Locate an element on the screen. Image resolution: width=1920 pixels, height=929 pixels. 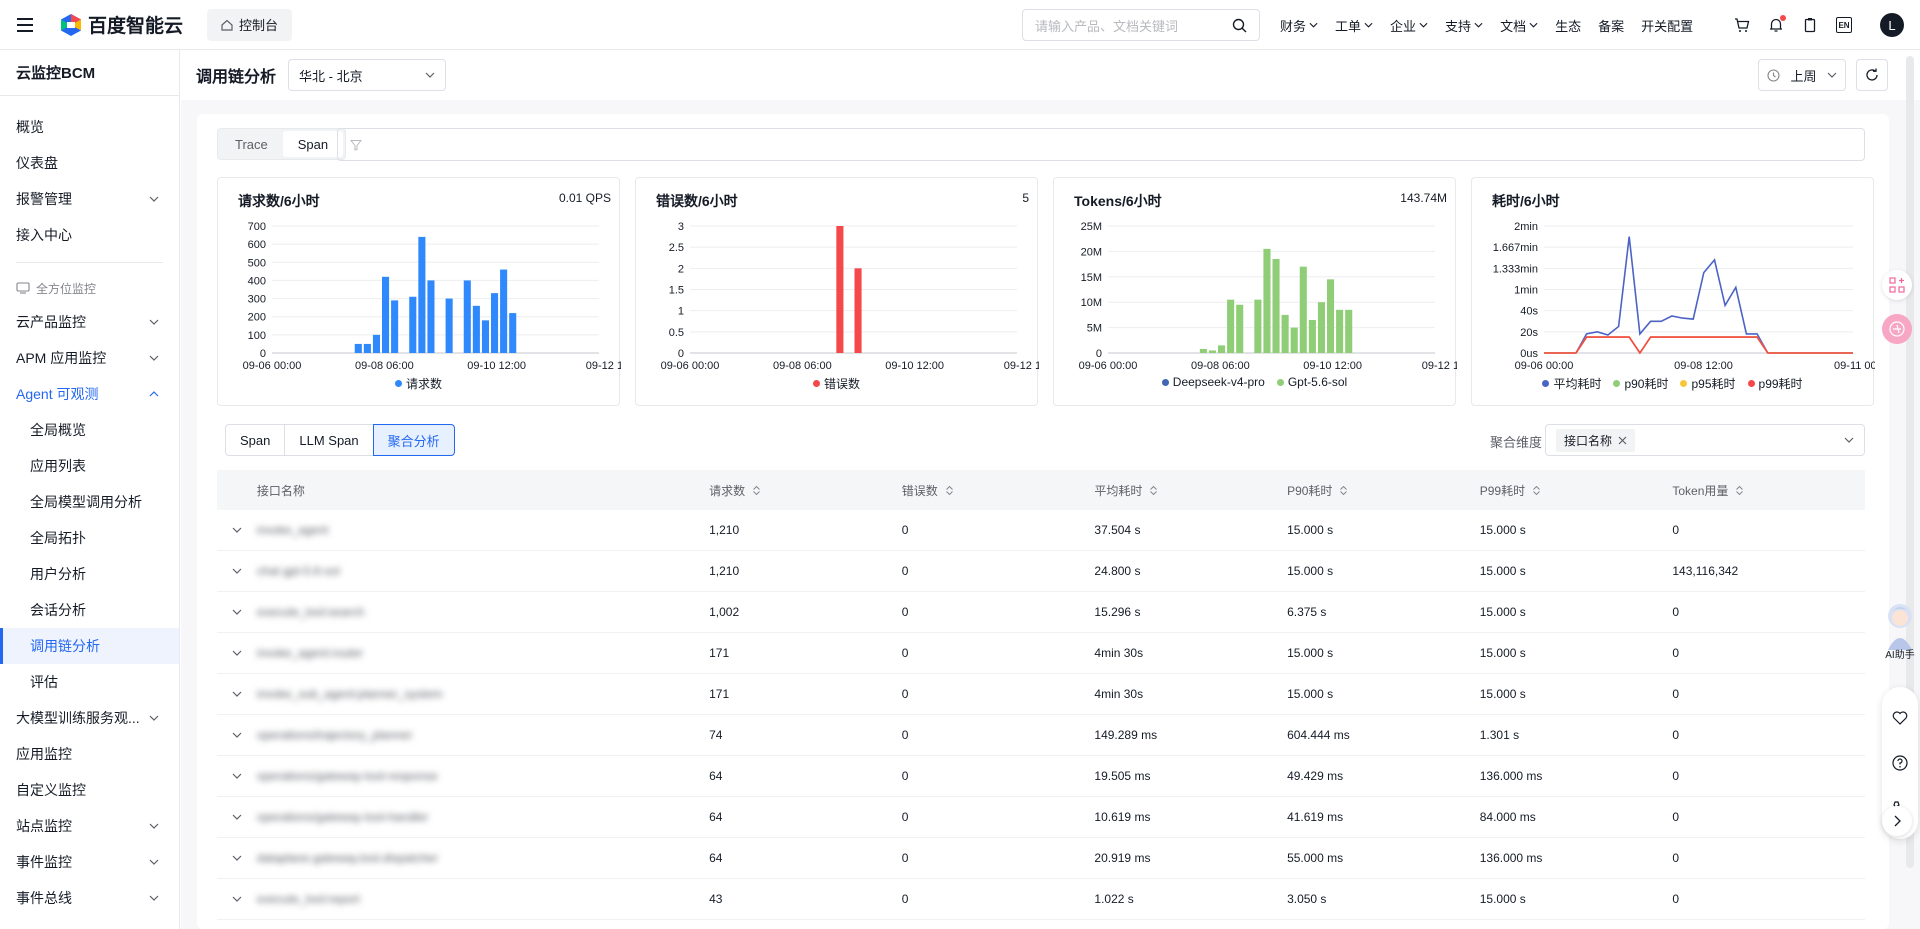
sidebar-item: APM 应用监控 is located at coordinates (89, 358).